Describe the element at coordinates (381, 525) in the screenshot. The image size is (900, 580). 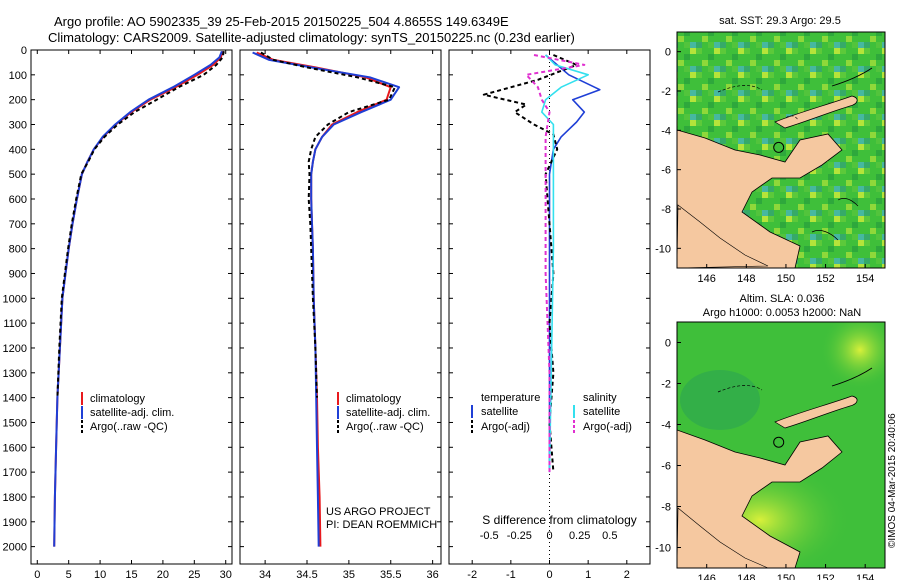
I see `pi-credit: PI: DEAN ROEMMICH` at that location.